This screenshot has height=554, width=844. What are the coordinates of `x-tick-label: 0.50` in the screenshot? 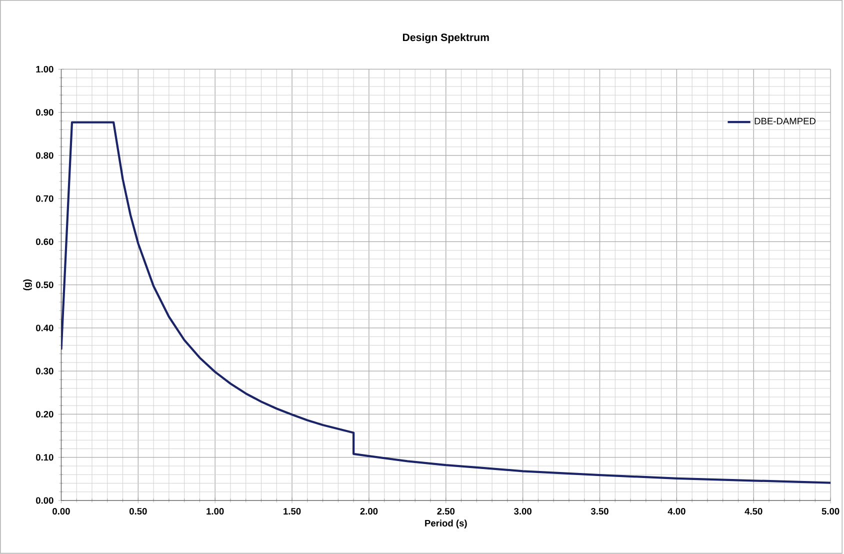 It's located at (138, 511).